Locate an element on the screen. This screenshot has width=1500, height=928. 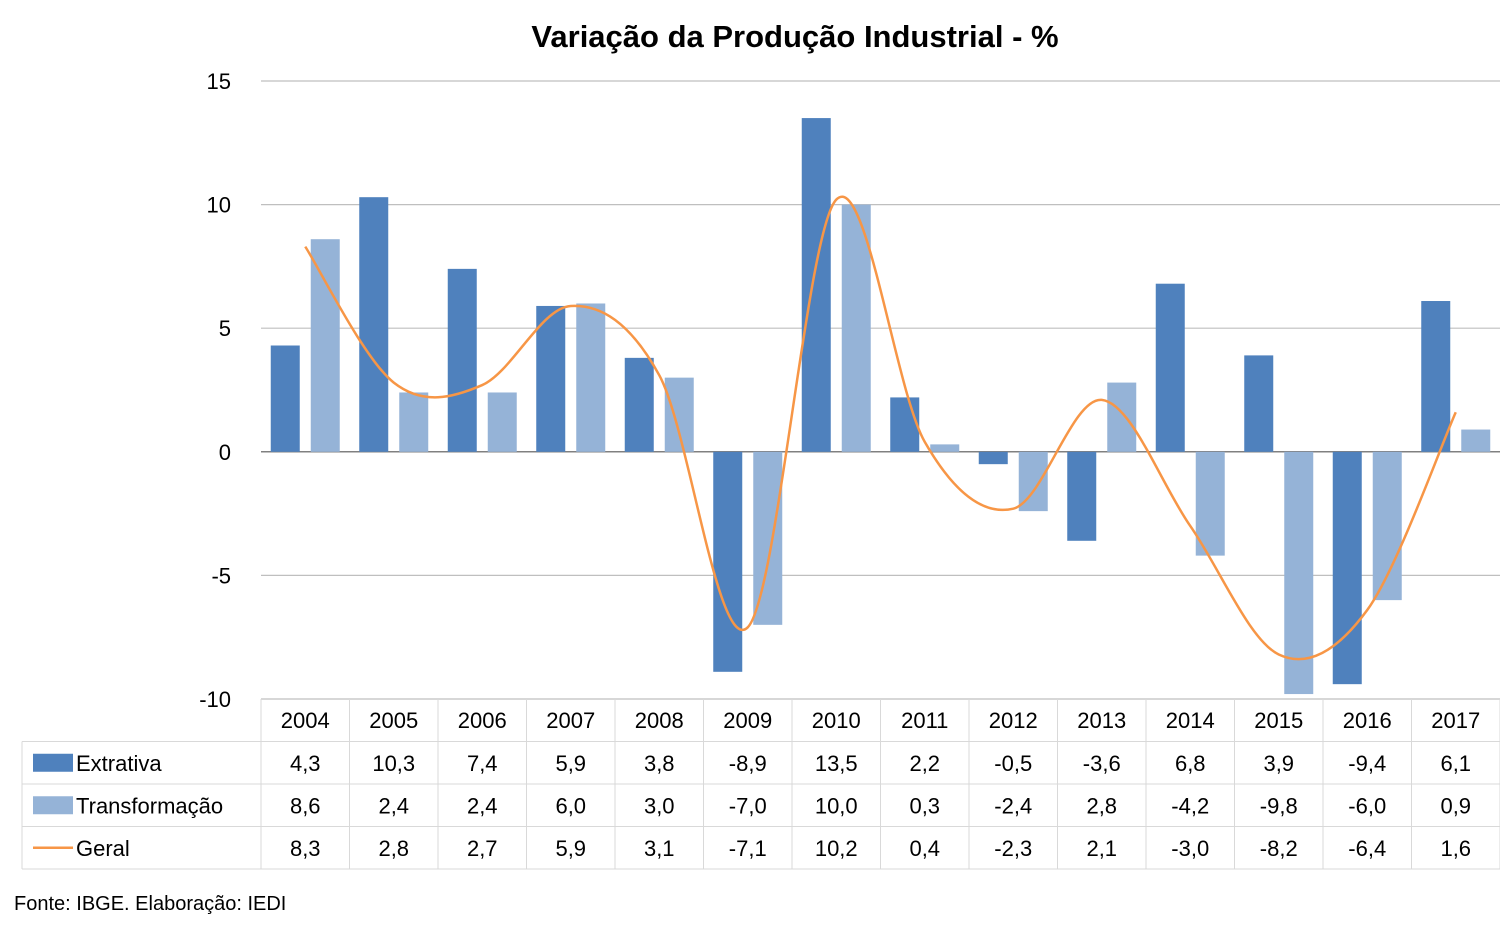
y-tick-label: 15 is located at coordinates (219, 81).